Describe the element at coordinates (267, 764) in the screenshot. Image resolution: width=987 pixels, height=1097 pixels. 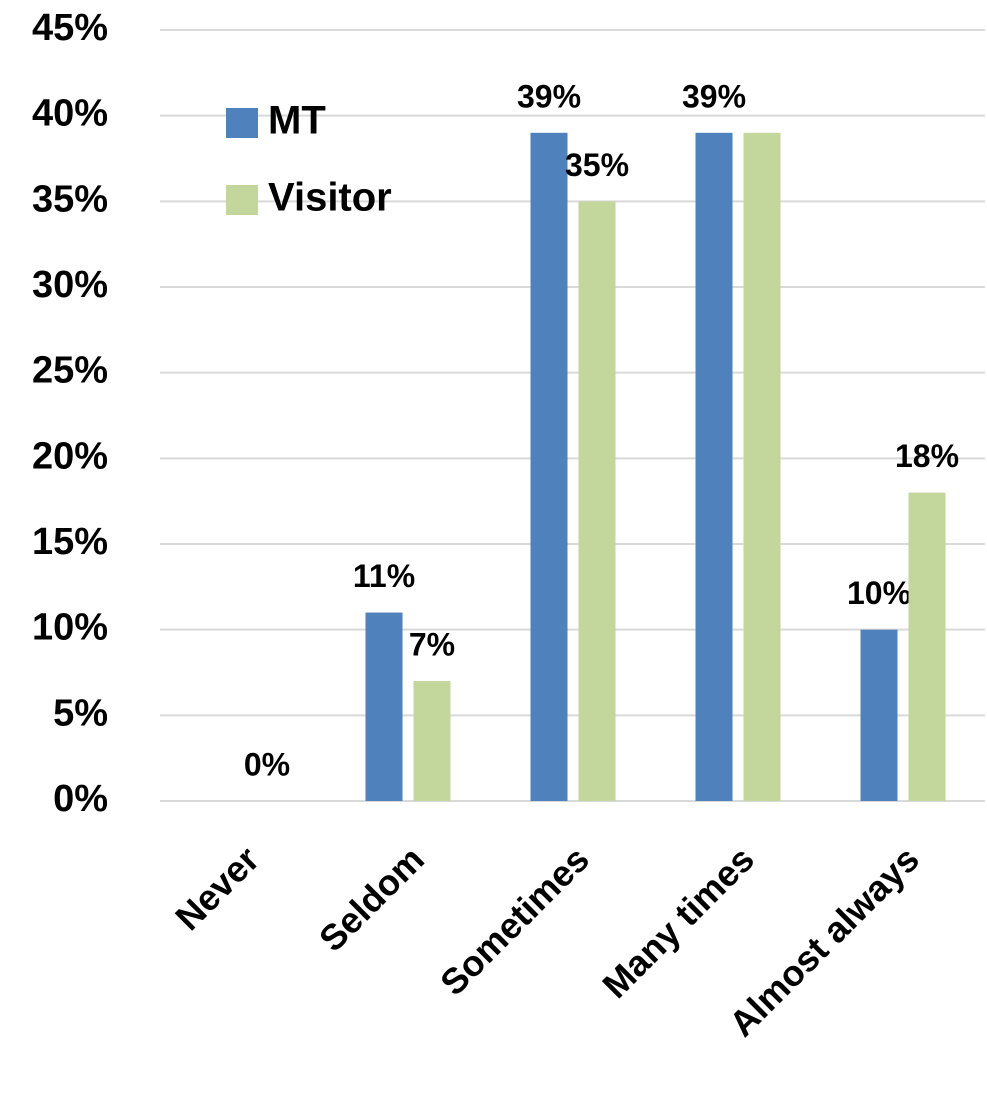
I see `data-label: 0%` at that location.